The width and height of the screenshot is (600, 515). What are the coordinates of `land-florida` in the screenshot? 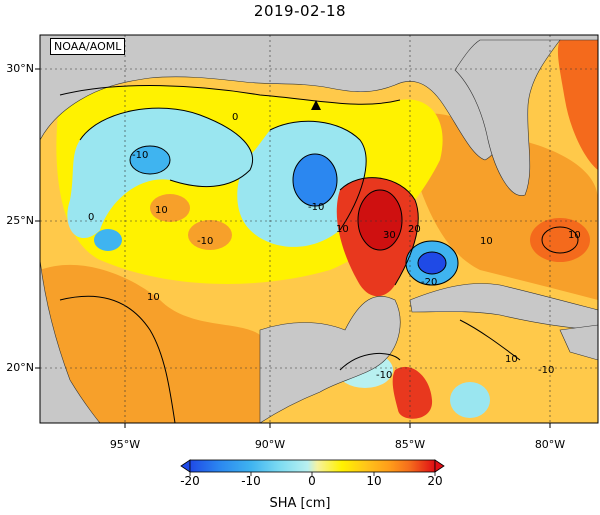 It's located at (507, 117).